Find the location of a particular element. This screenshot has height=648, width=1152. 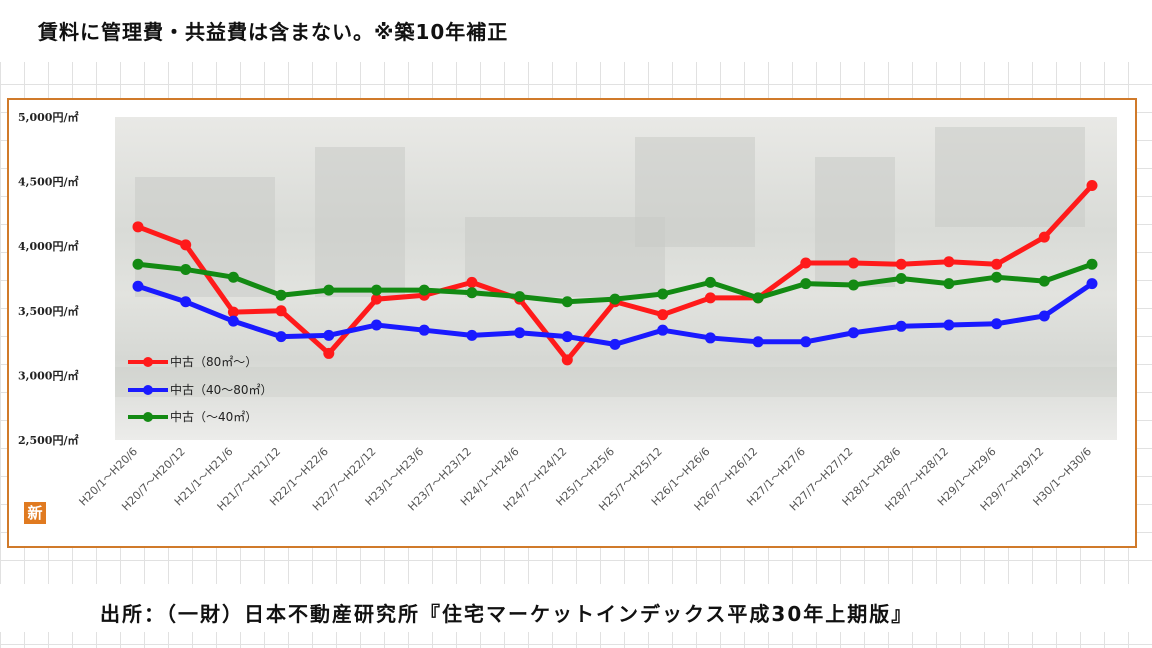

footer-band is located at coordinates (576, 608).